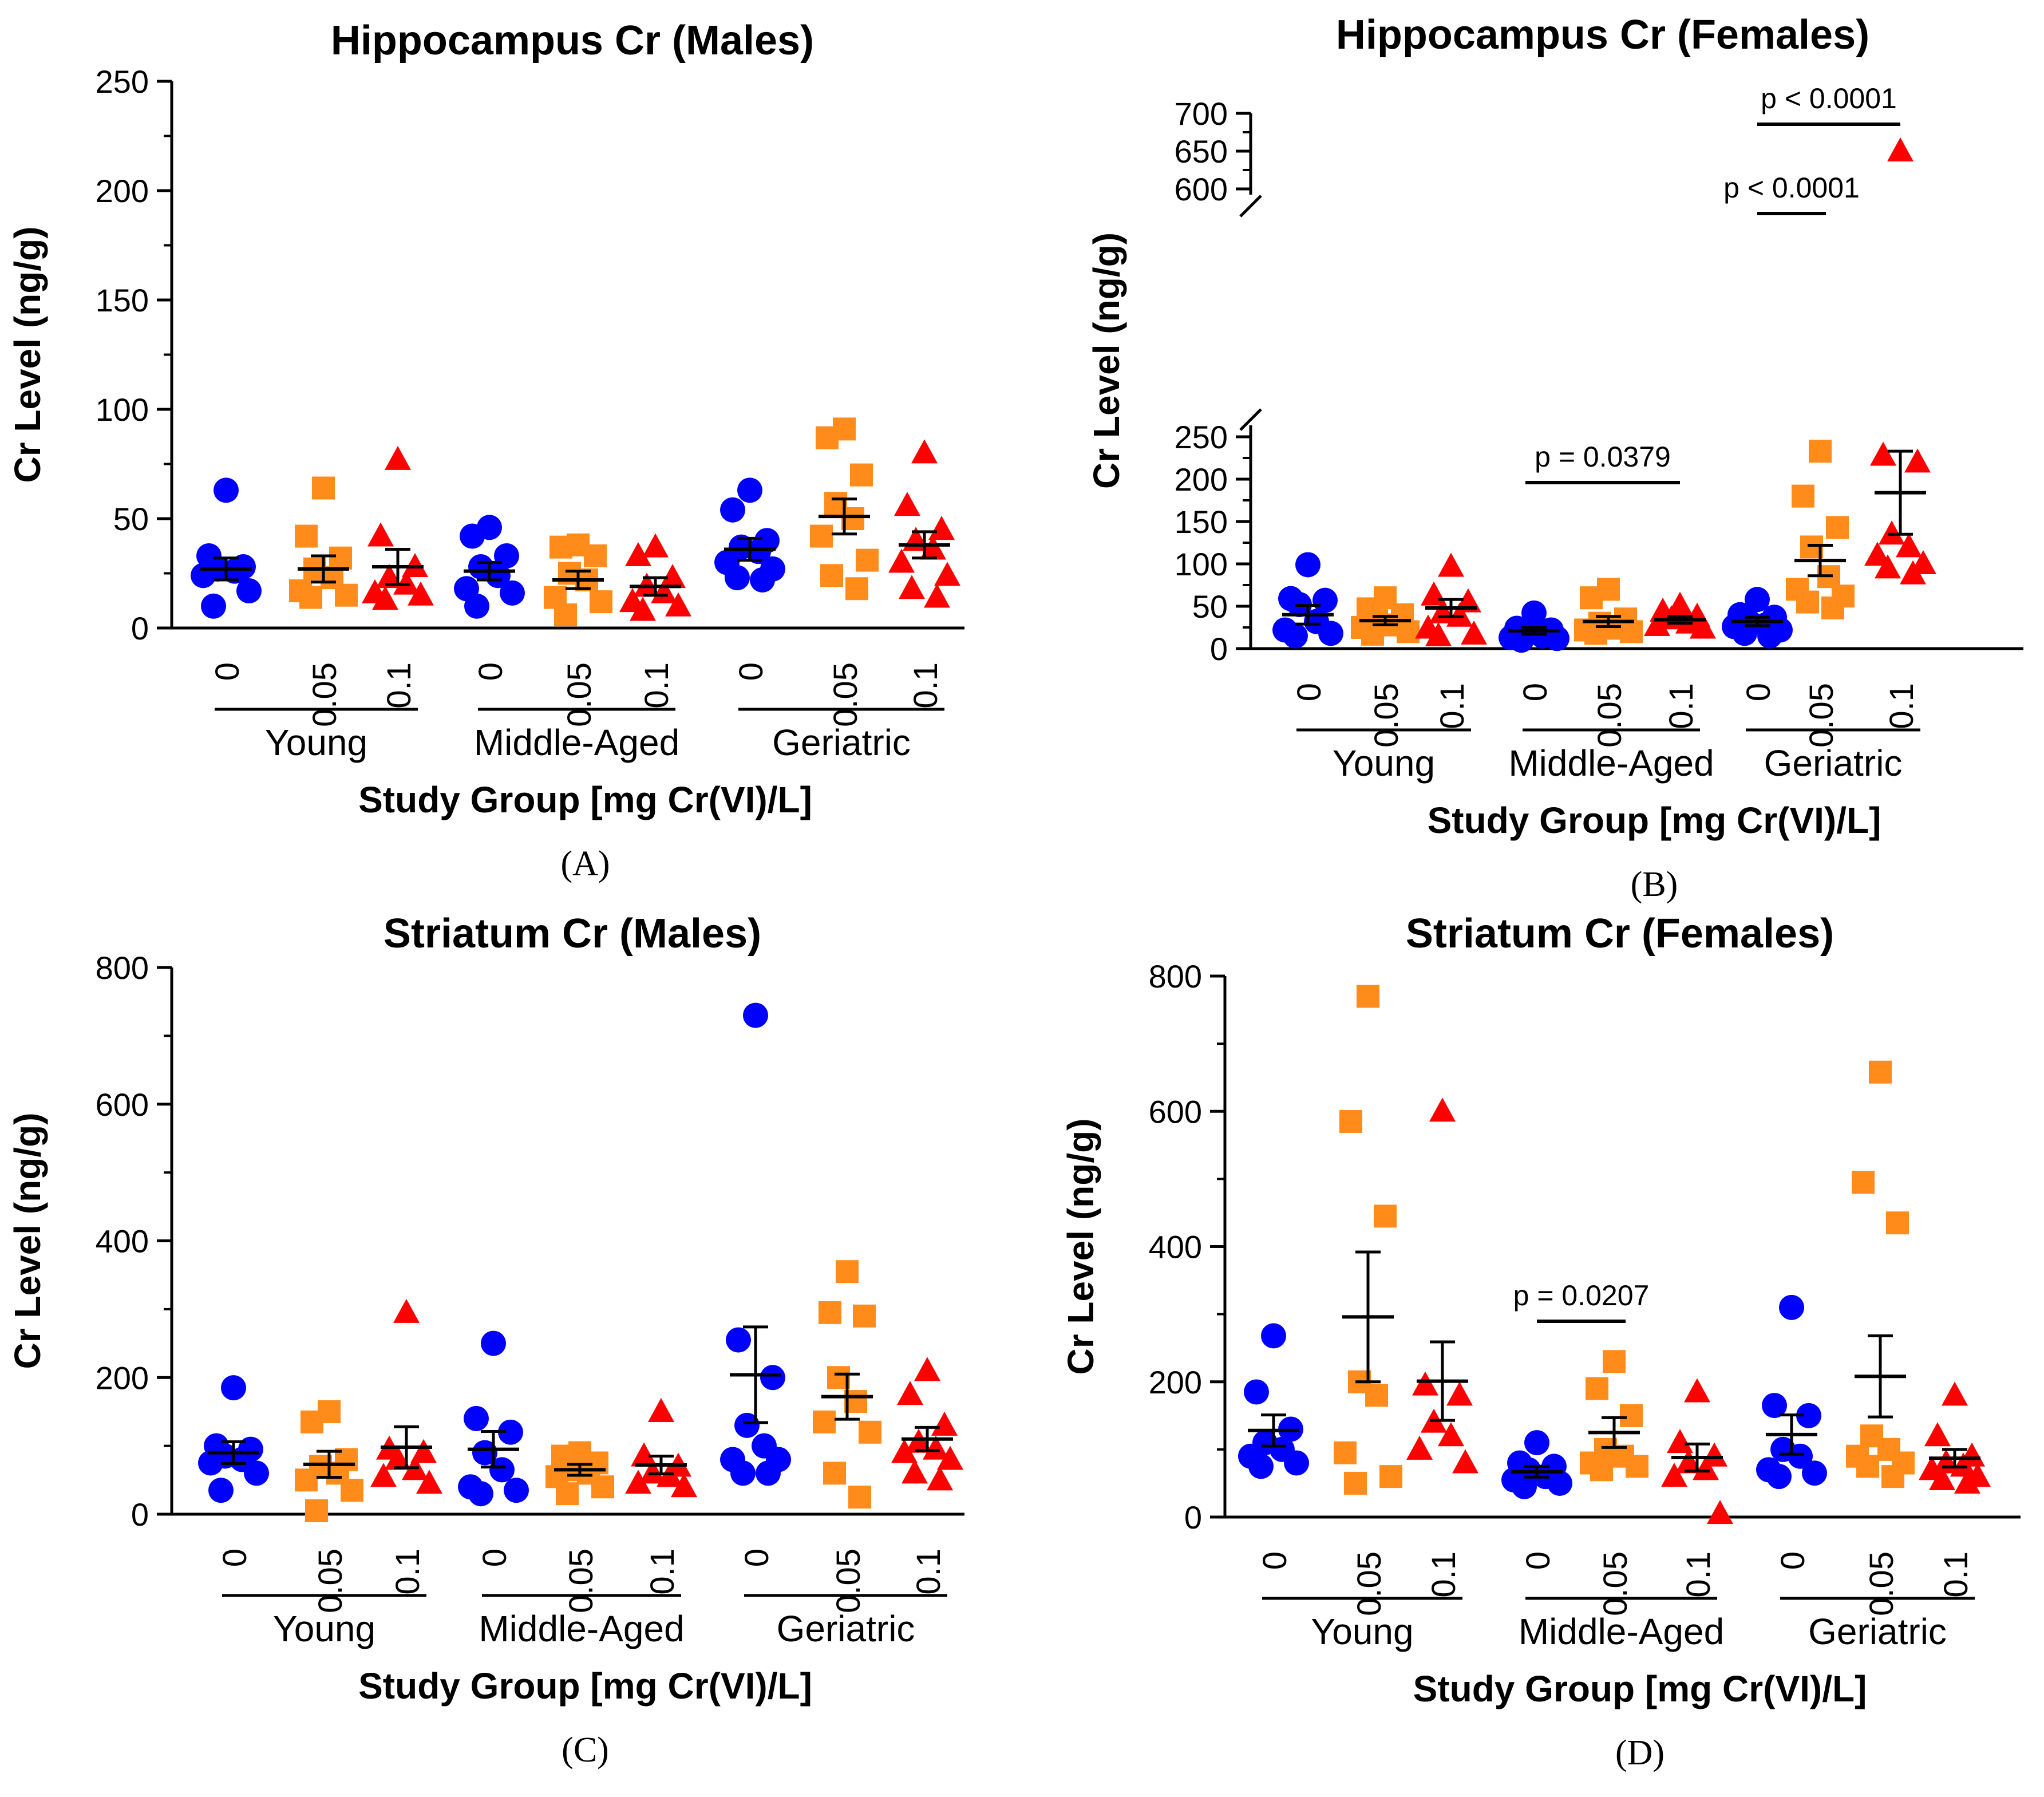 The height and width of the screenshot is (1797, 2044). I want to click on series-geriatric-0.1, so click(924, 523).